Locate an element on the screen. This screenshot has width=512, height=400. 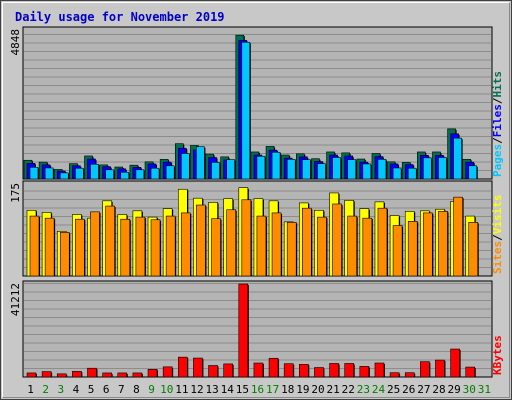
legend-kbytes: KBytes is located at coordinates (497, 355).